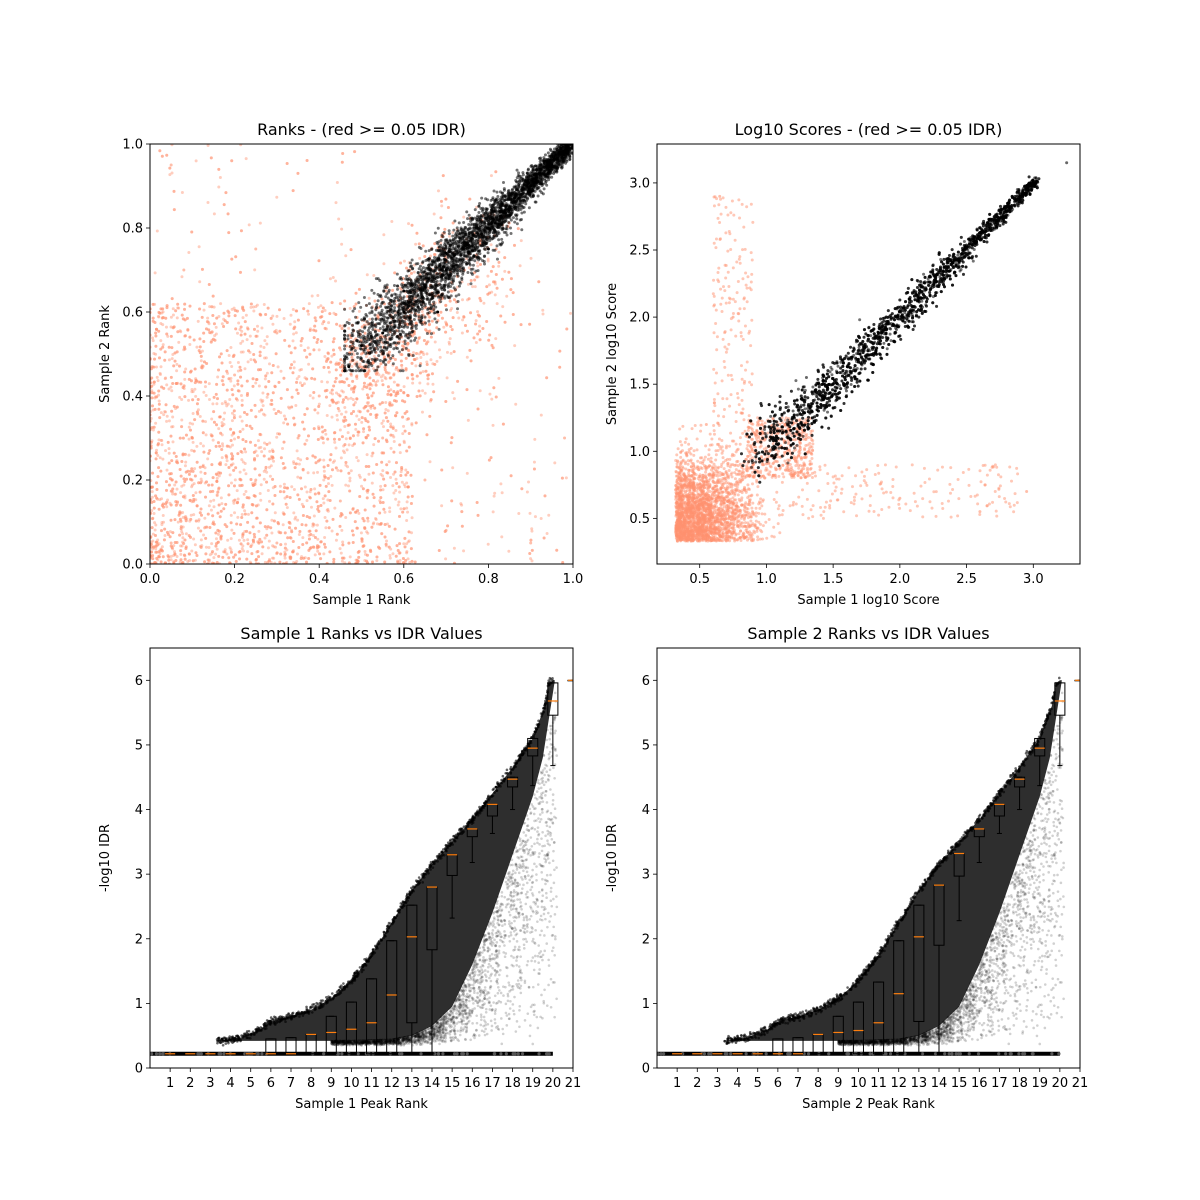 The height and width of the screenshot is (1200, 1200). What do you see at coordinates (699, 579) in the screenshot?
I see `x-tick-label: 0.5` at bounding box center [699, 579].